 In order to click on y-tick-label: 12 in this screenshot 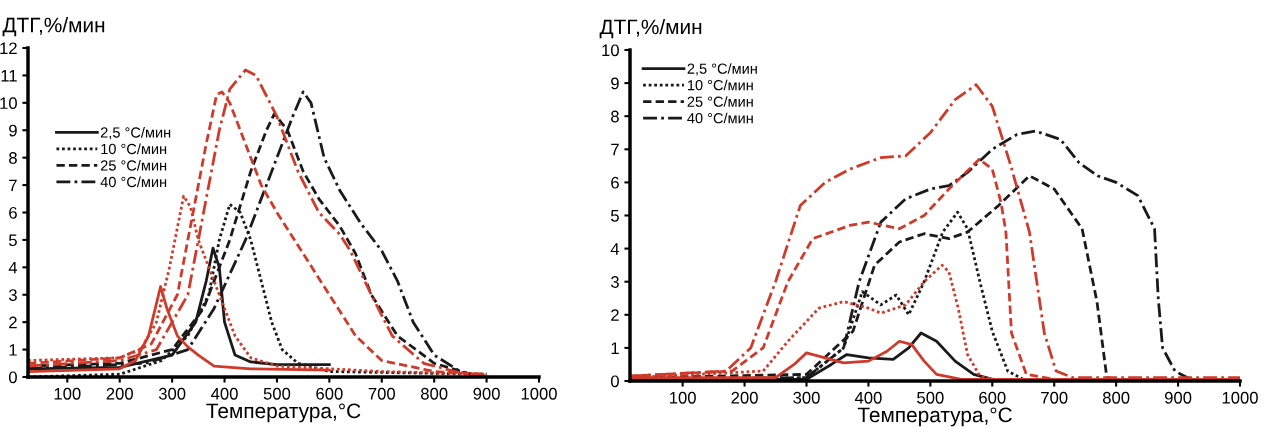, I will do `click(8, 48)`.